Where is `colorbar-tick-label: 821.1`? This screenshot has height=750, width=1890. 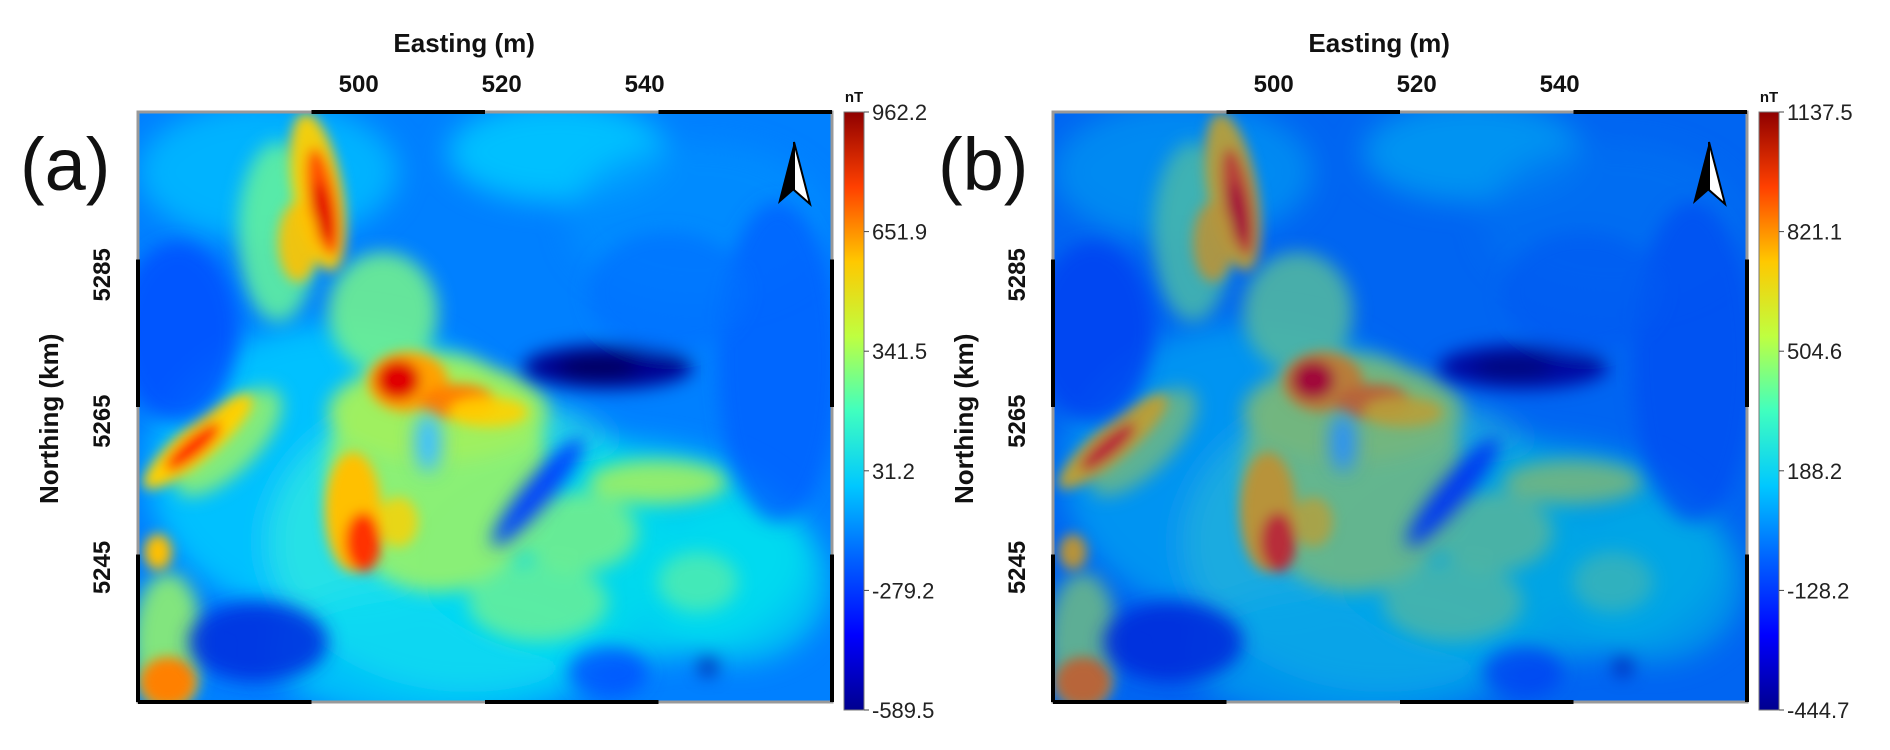
colorbar-tick-label: 821.1 is located at coordinates (1814, 232).